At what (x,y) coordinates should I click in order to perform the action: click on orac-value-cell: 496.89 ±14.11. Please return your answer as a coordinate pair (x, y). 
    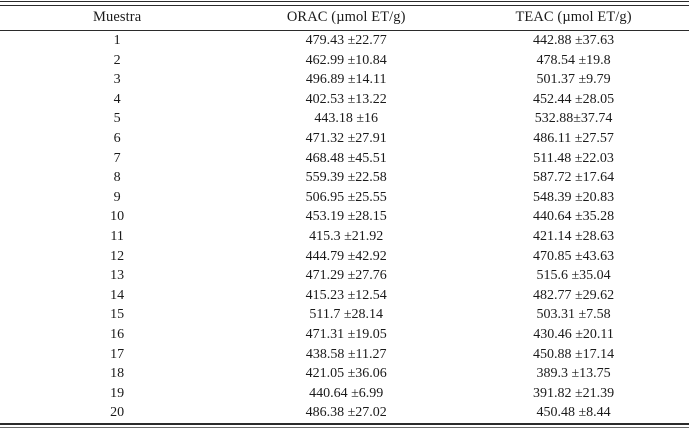
    Looking at the image, I should click on (346, 80).